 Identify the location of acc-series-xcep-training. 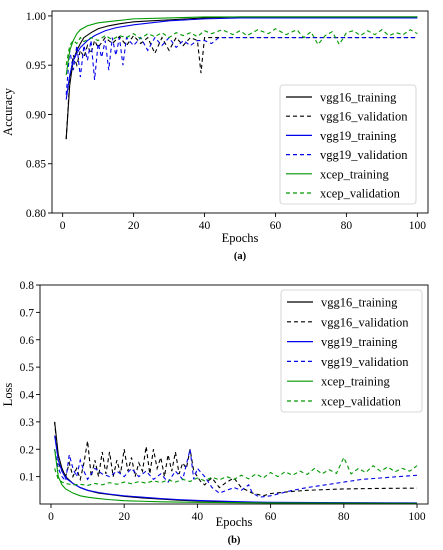
(241, 46).